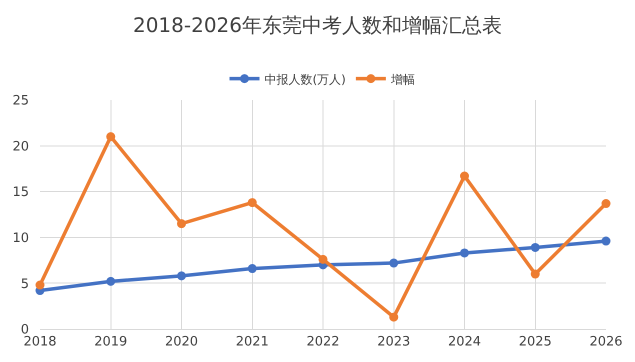 This screenshot has width=635, height=362. What do you see at coordinates (20, 146) in the screenshot?
I see `y-tick-label: 20` at bounding box center [20, 146].